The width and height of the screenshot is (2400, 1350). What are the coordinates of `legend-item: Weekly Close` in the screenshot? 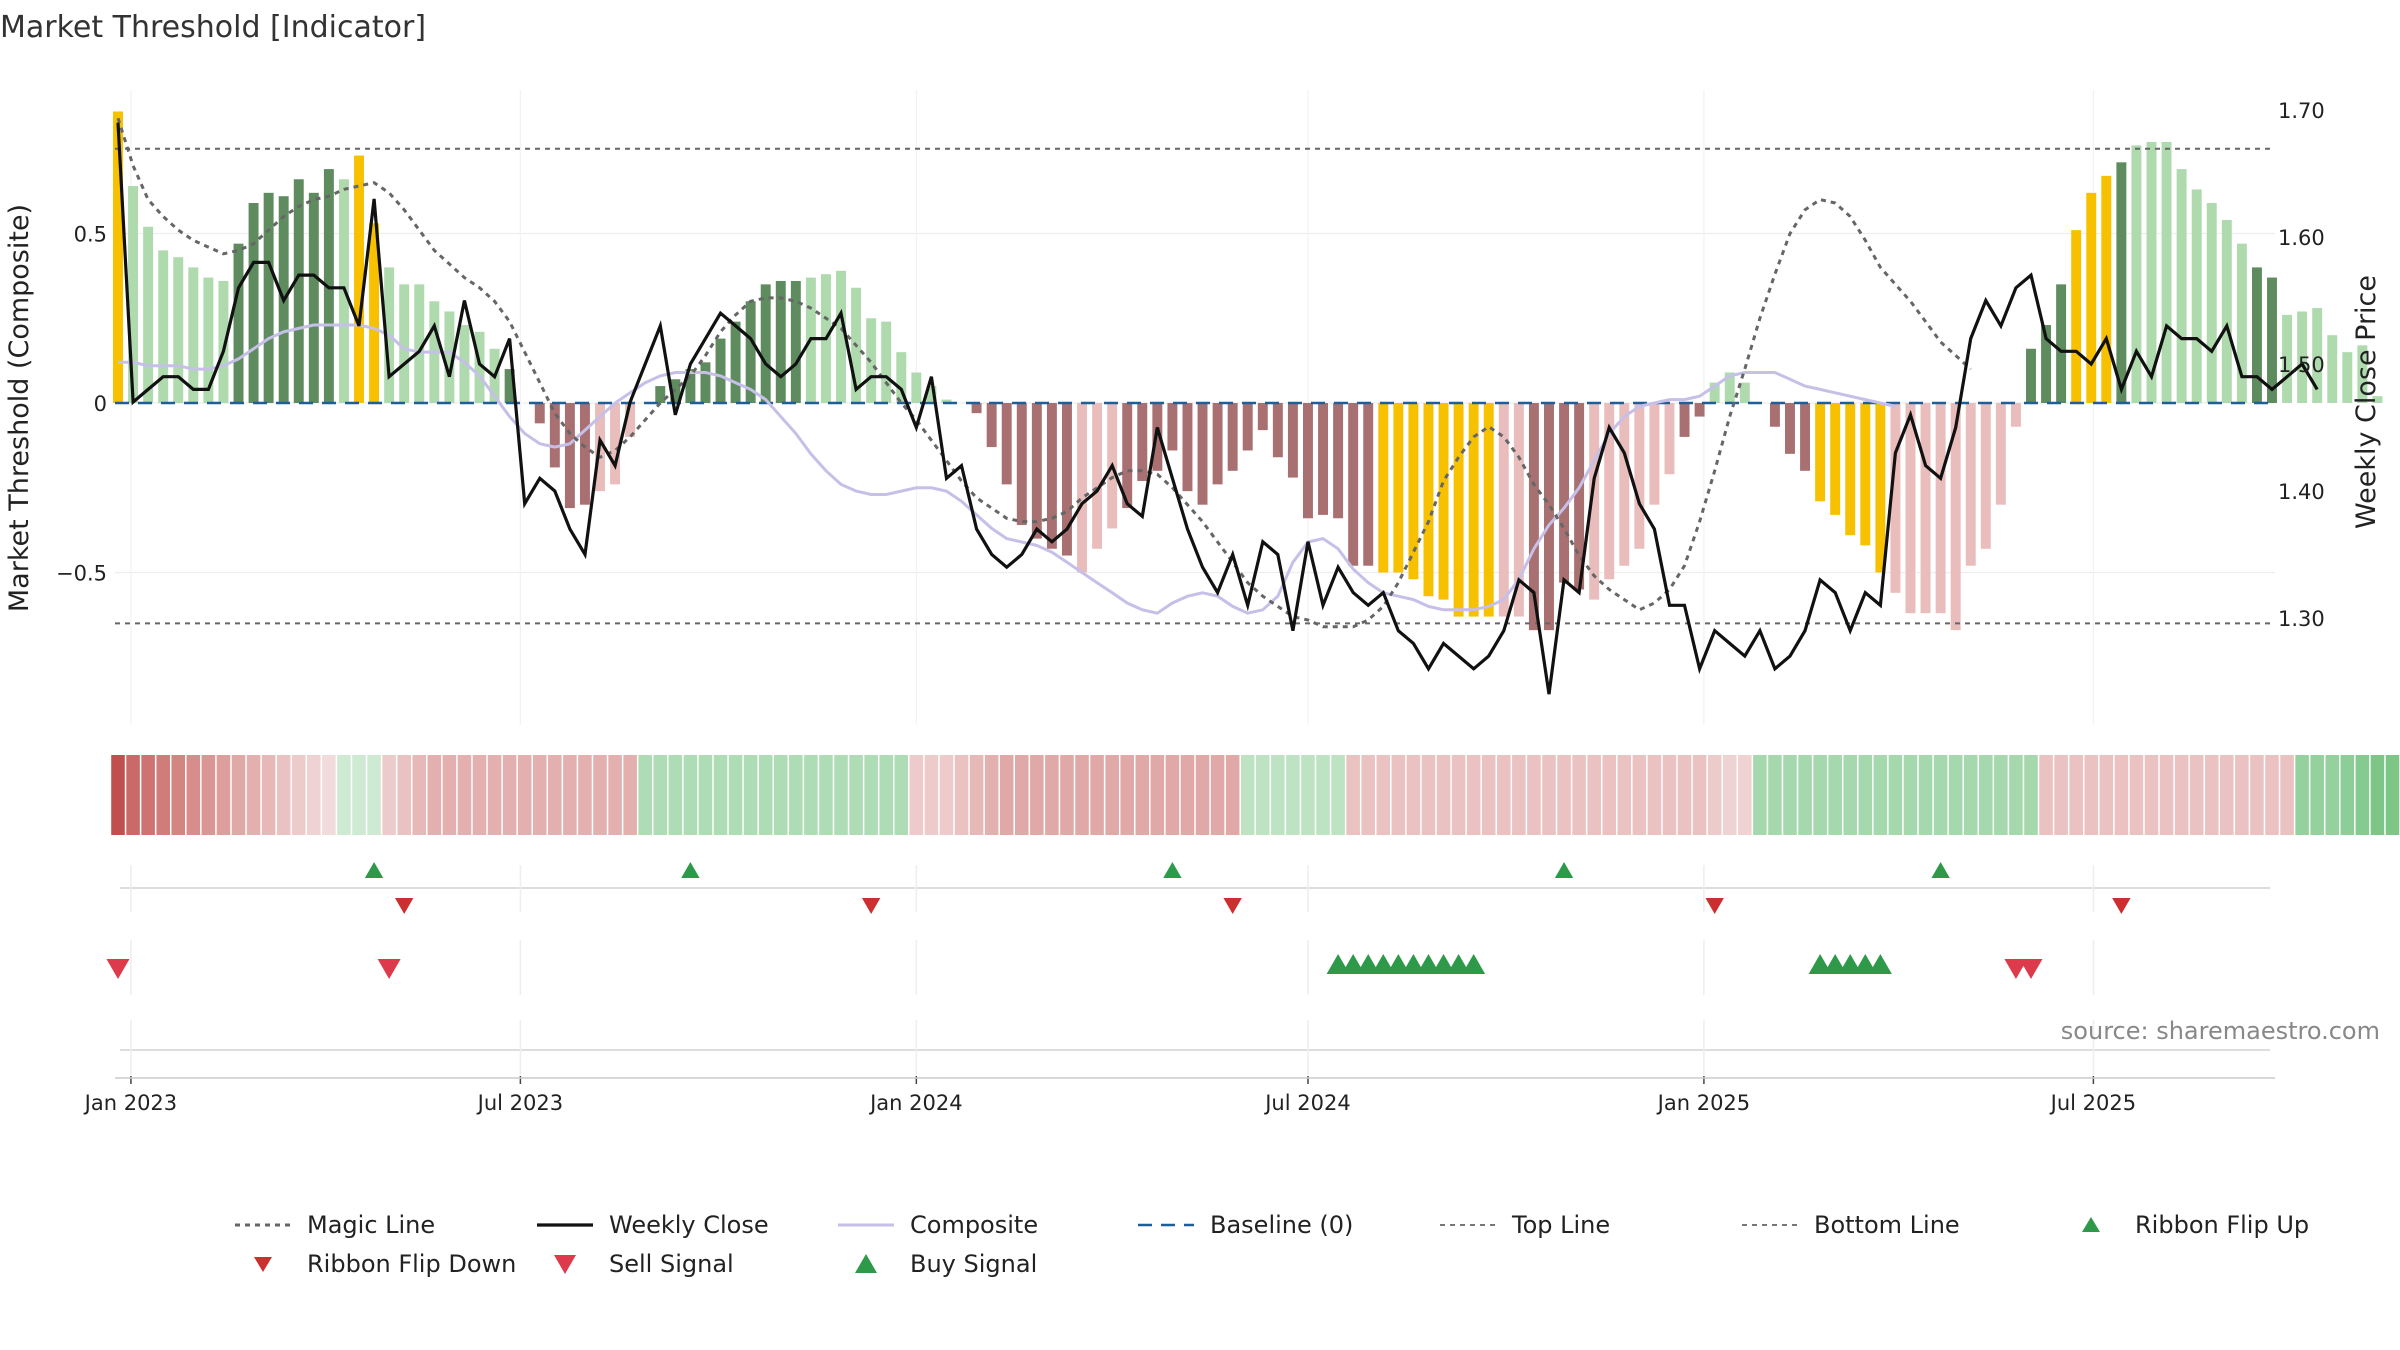 It's located at (653, 1225).